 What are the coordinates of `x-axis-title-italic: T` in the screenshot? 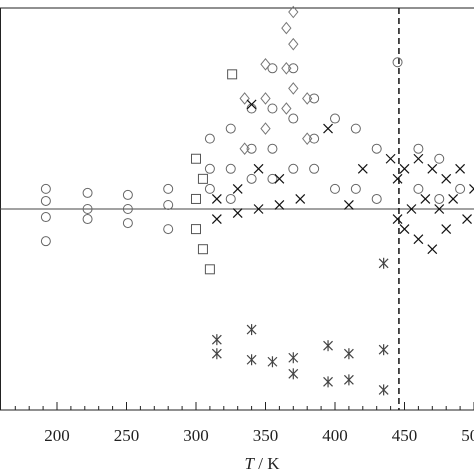 It's located at (250, 463).